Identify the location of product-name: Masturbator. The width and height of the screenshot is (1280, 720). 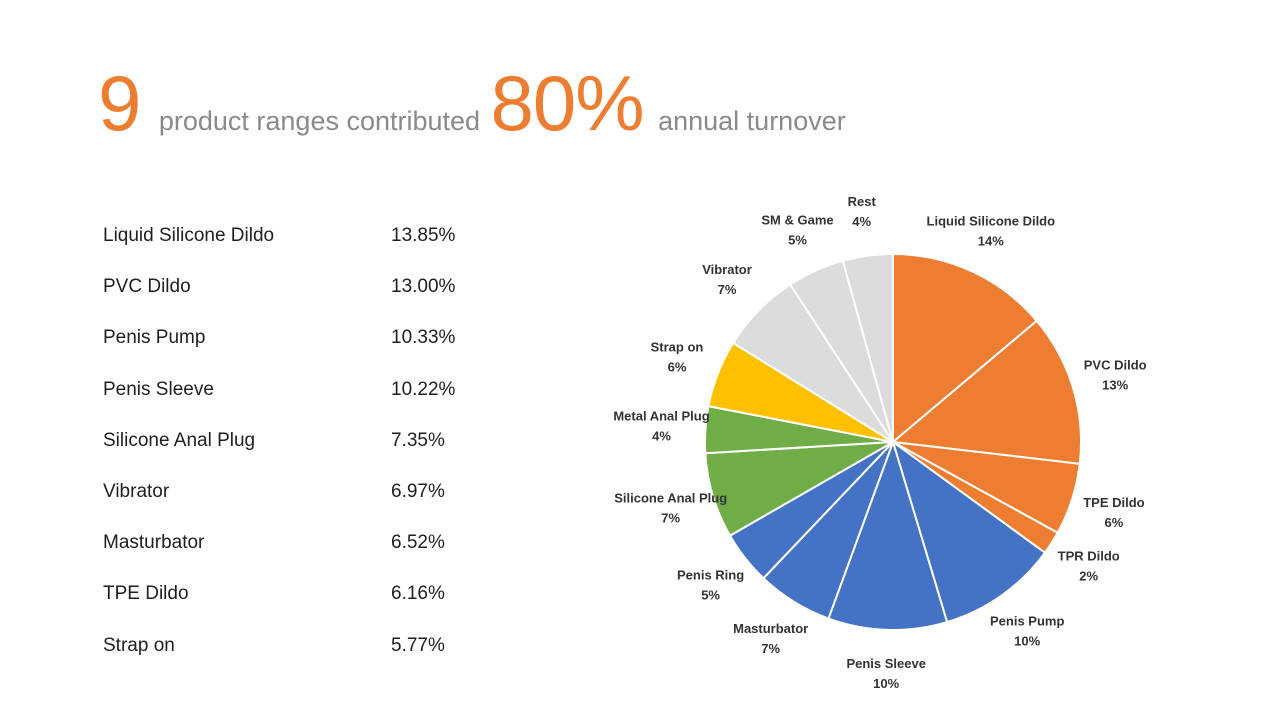
(154, 543).